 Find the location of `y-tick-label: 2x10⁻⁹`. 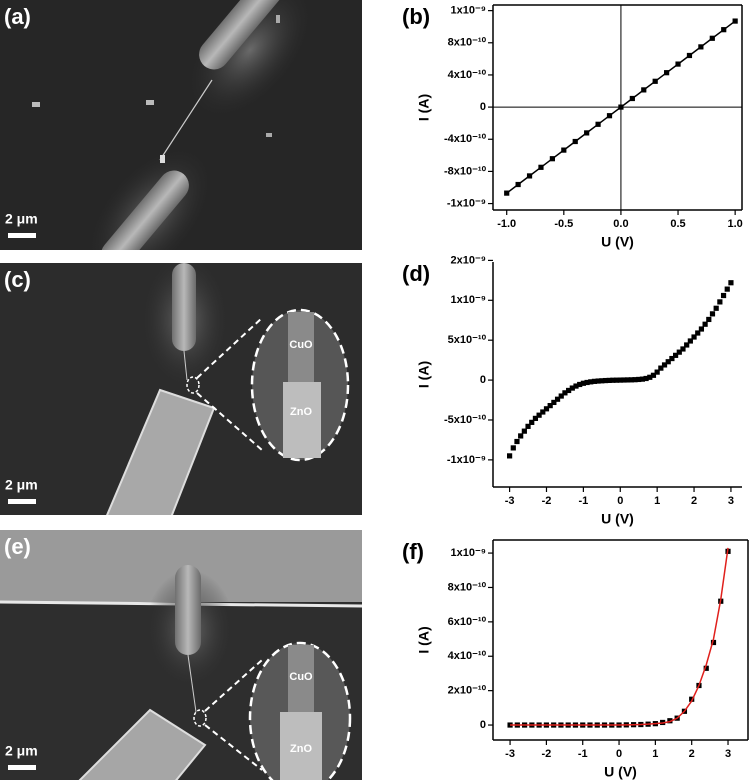

y-tick-label: 2x10⁻⁹ is located at coordinates (469, 260).